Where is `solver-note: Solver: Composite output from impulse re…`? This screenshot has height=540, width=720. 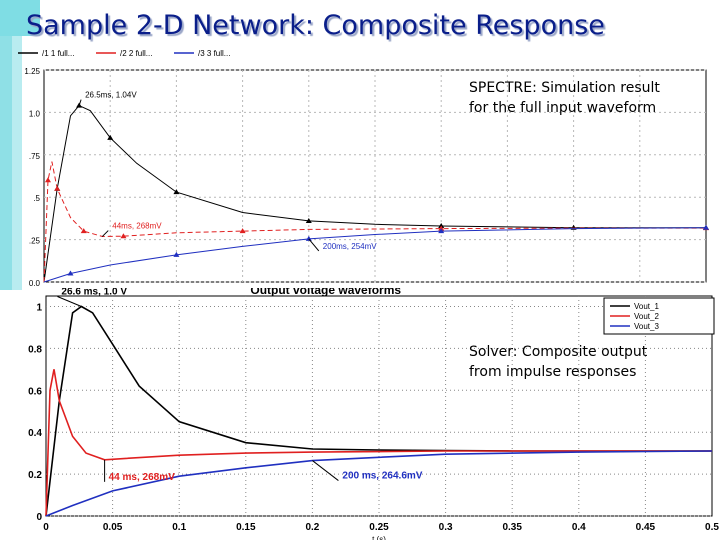 solver-note: Solver: Composite output from impulse re… is located at coordinates (558, 362).